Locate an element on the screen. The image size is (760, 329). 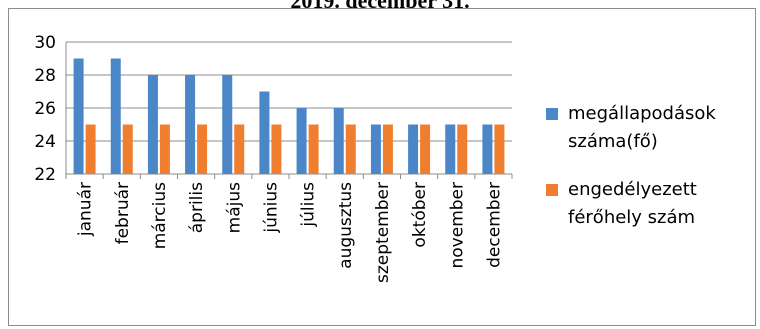
legend-label-capacity-line2: férőhely szám is located at coordinates (632, 217).